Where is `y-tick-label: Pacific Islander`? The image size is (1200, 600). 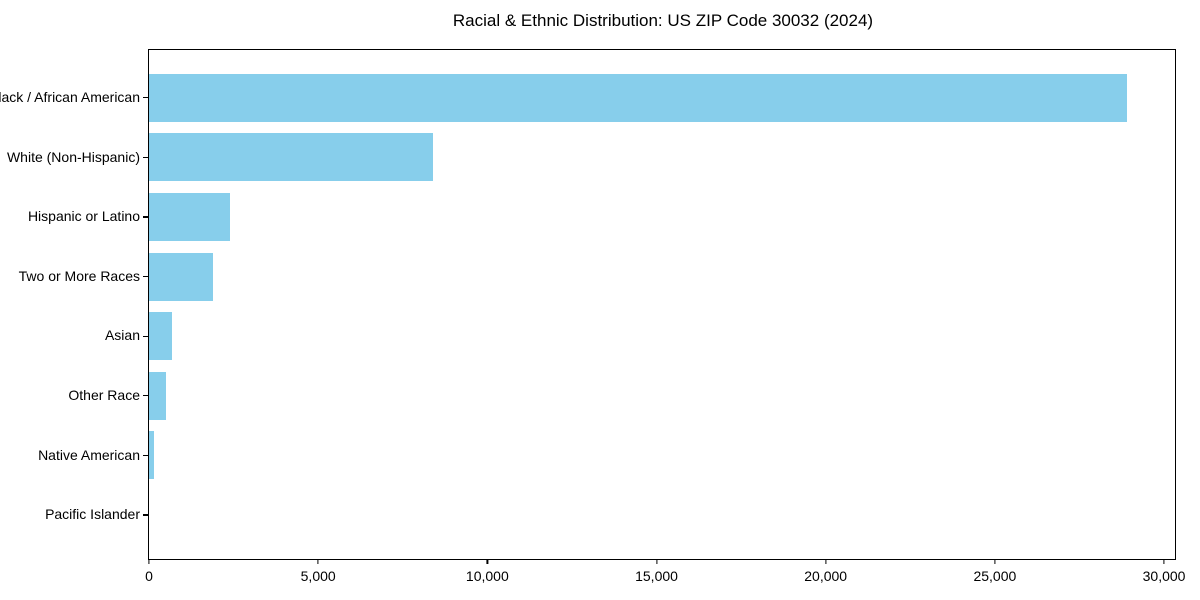
y-tick-label: Pacific Islander is located at coordinates (92, 514).